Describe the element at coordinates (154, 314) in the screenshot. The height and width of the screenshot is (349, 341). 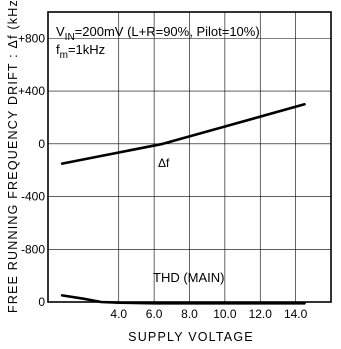
I see `x-tick-label: 6.0` at that location.